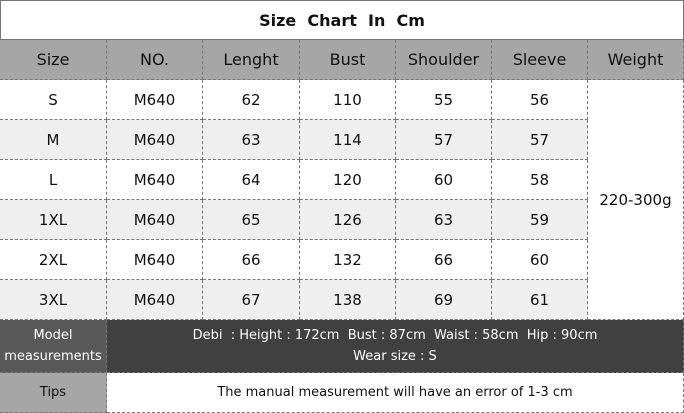 The image size is (684, 413). Describe the element at coordinates (251, 220) in the screenshot. I see `table-cell: 65` at that location.